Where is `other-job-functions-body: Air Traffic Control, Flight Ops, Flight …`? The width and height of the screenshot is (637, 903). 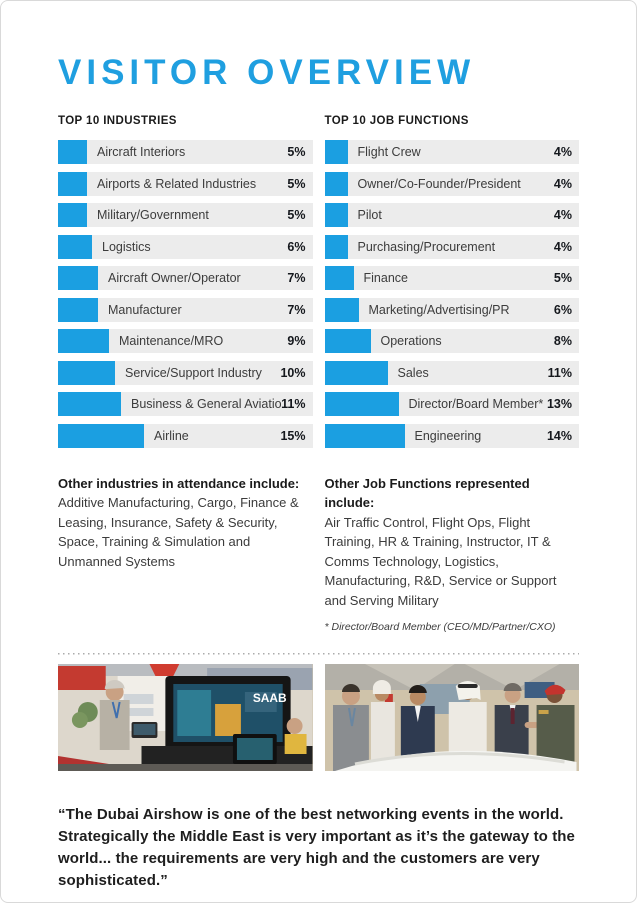 other-job-functions-body: Air Traffic Control, Flight Ops, Flight … is located at coordinates (440, 561).